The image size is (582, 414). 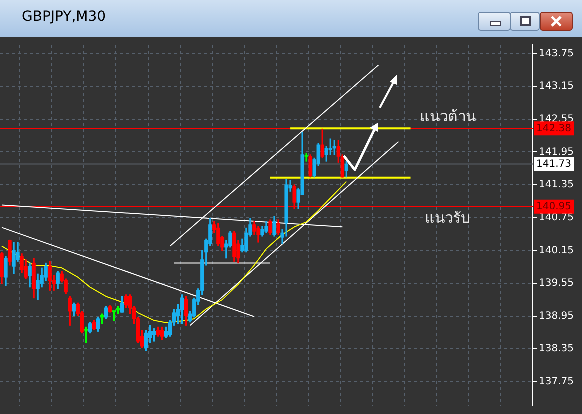 I want to click on ref-line-label: 140.95, so click(x=554, y=206).